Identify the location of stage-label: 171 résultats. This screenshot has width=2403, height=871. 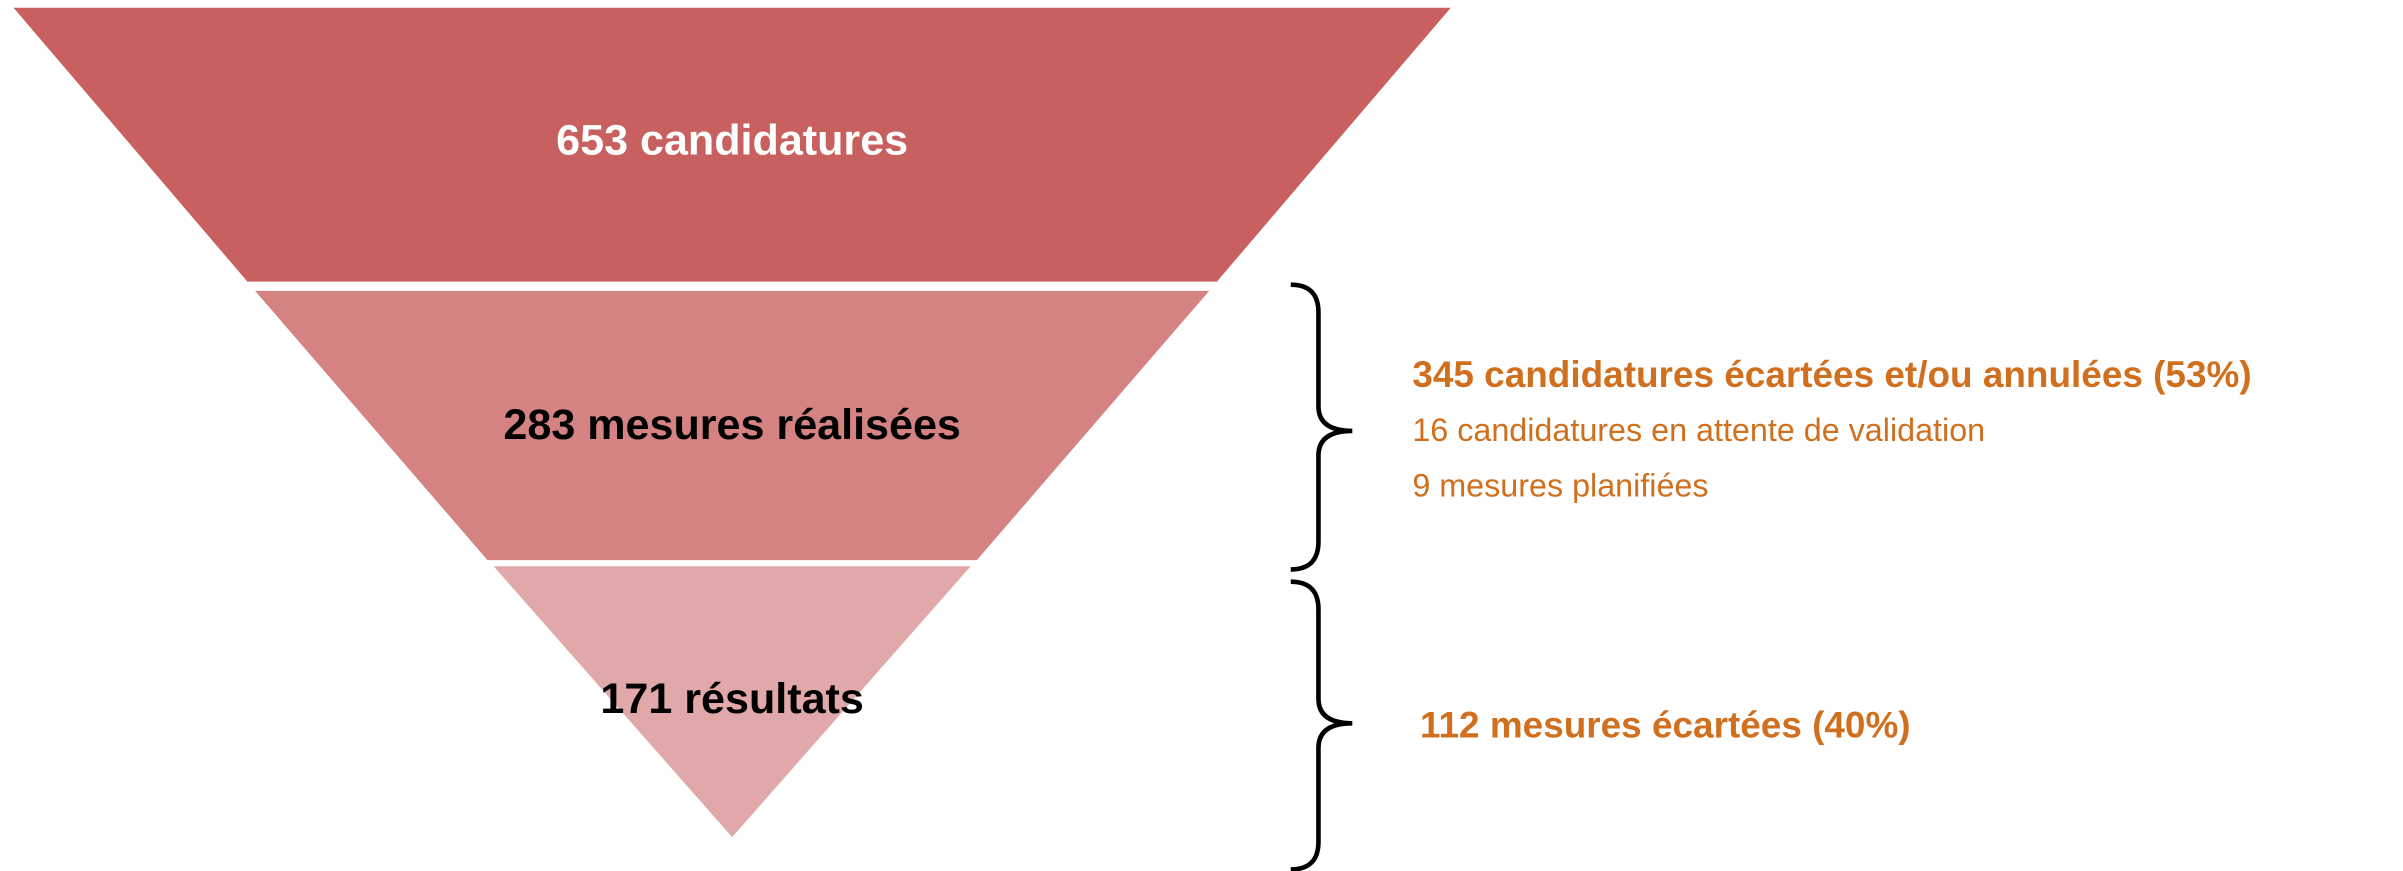
(731, 699).